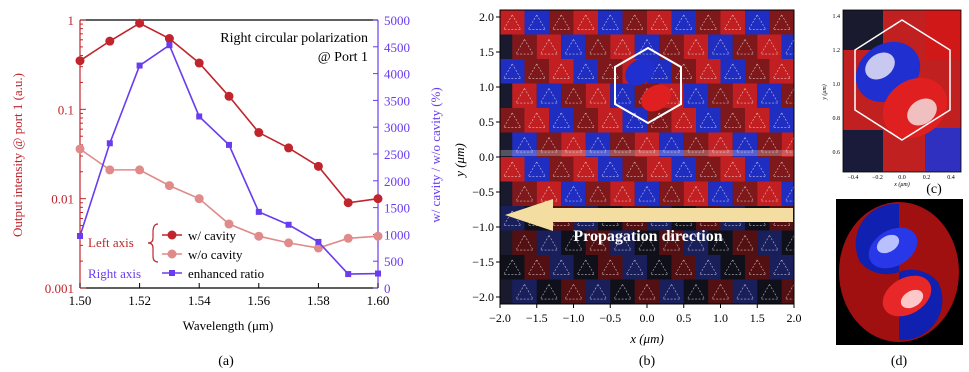 The height and width of the screenshot is (372, 969). Describe the element at coordinates (486, 17) in the screenshot. I see `b-y-tick-label: 2.0` at that location.